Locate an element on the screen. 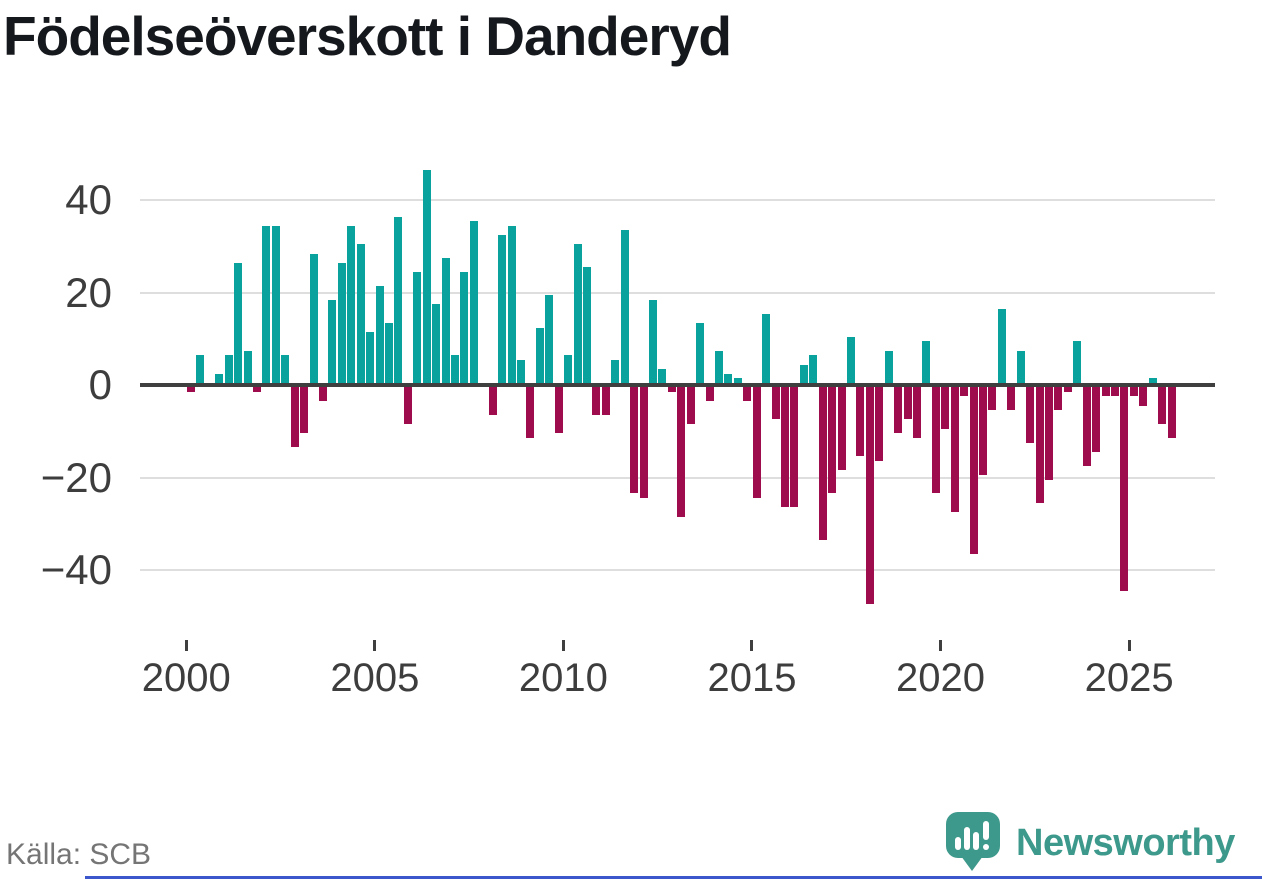  y-axis-label: −20 is located at coordinates (76, 477).